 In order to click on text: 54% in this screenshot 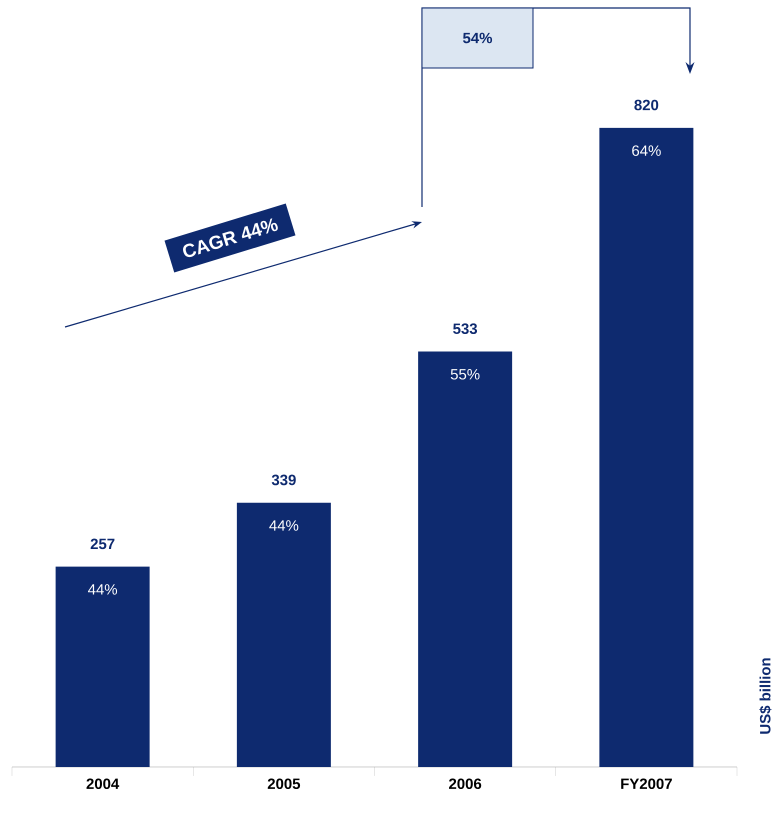, I will do `click(477, 38)`.